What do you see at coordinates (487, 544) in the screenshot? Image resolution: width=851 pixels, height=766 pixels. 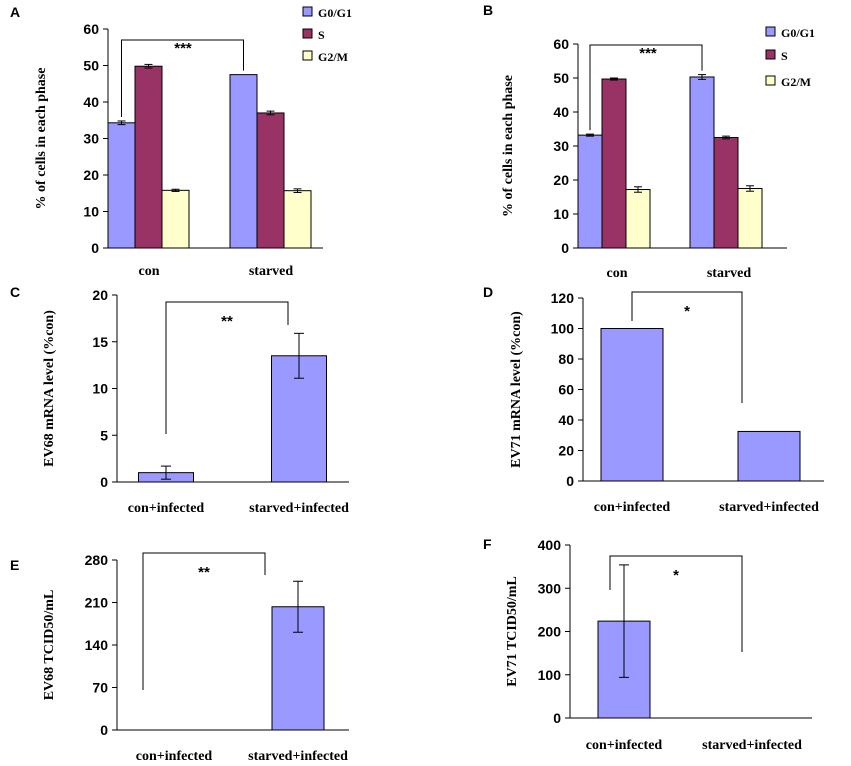 I see `panel-label: F` at bounding box center [487, 544].